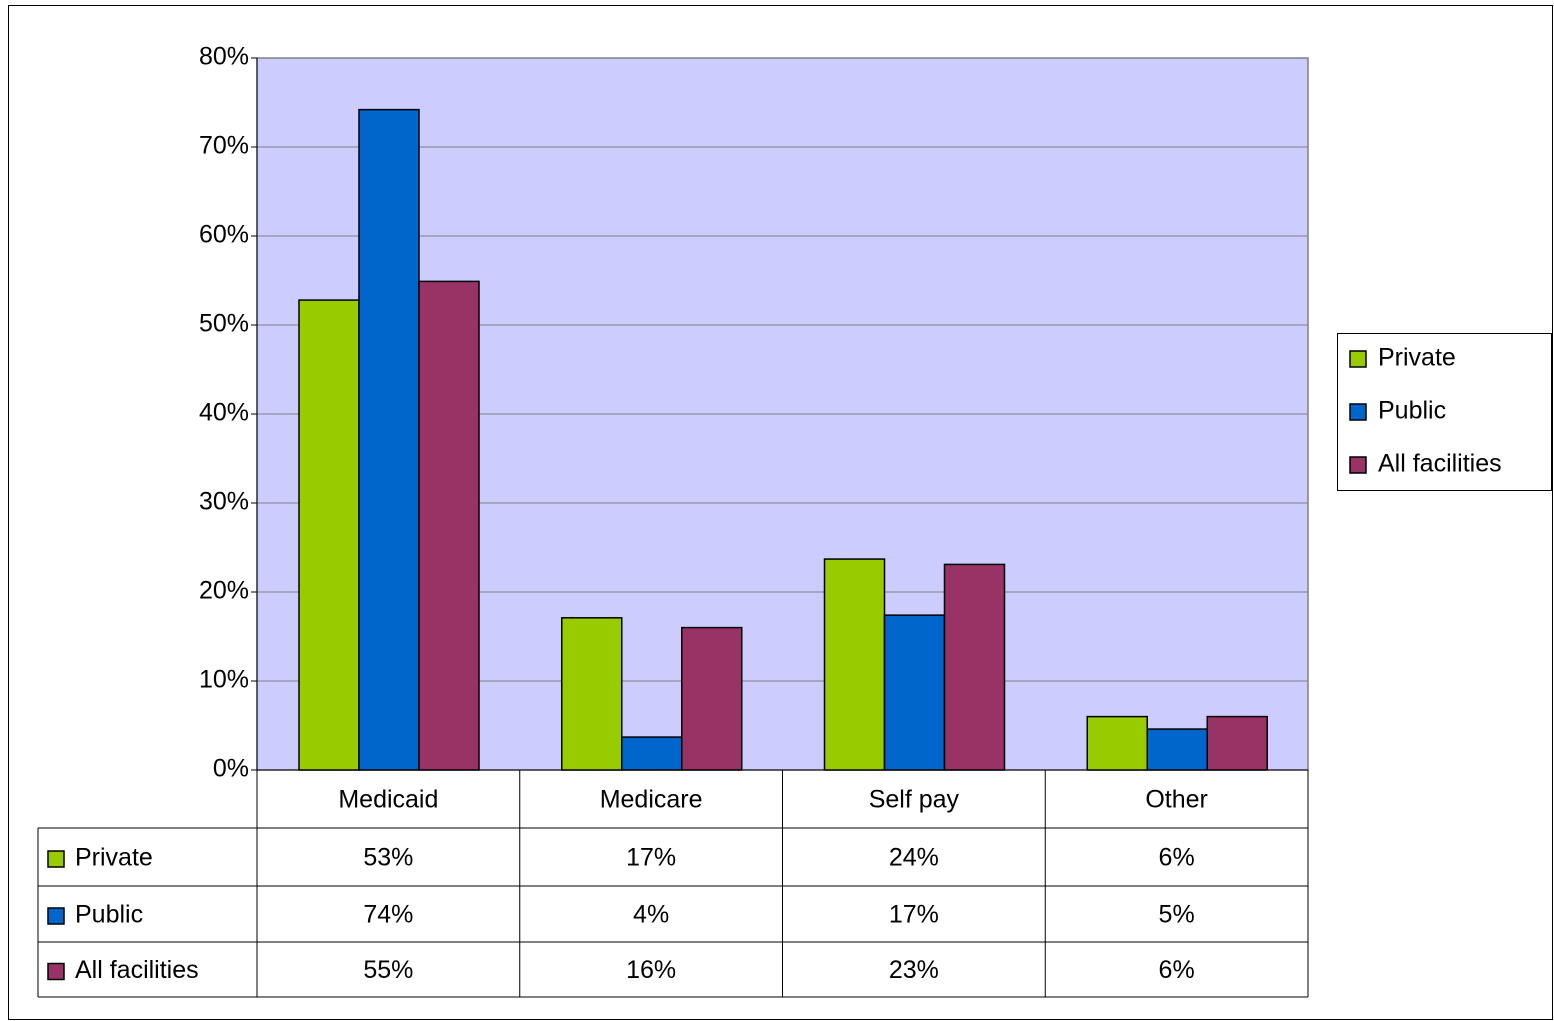 This screenshot has width=1554, height=1021. What do you see at coordinates (109, 915) in the screenshot?
I see `table-row-label: Public` at bounding box center [109, 915].